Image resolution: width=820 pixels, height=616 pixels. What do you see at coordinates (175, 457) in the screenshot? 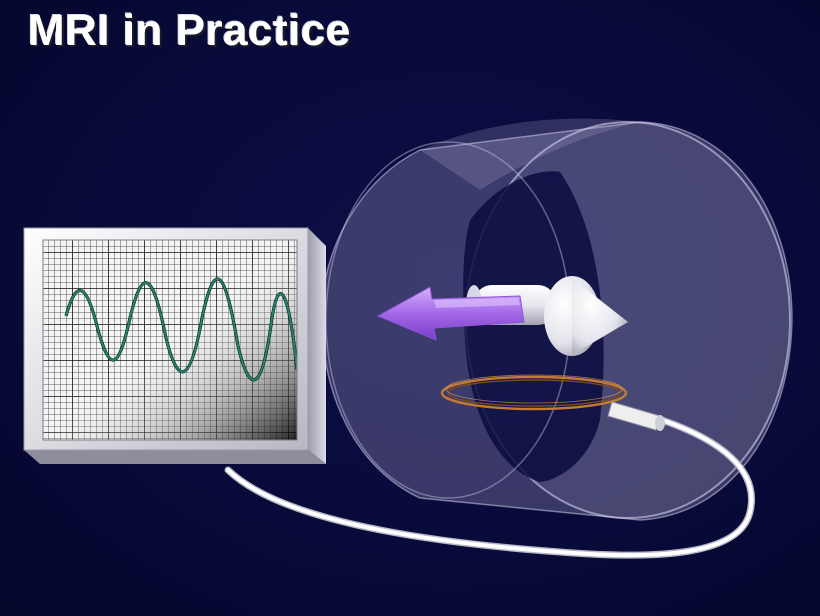
I see `monitor-side-bottom` at bounding box center [175, 457].